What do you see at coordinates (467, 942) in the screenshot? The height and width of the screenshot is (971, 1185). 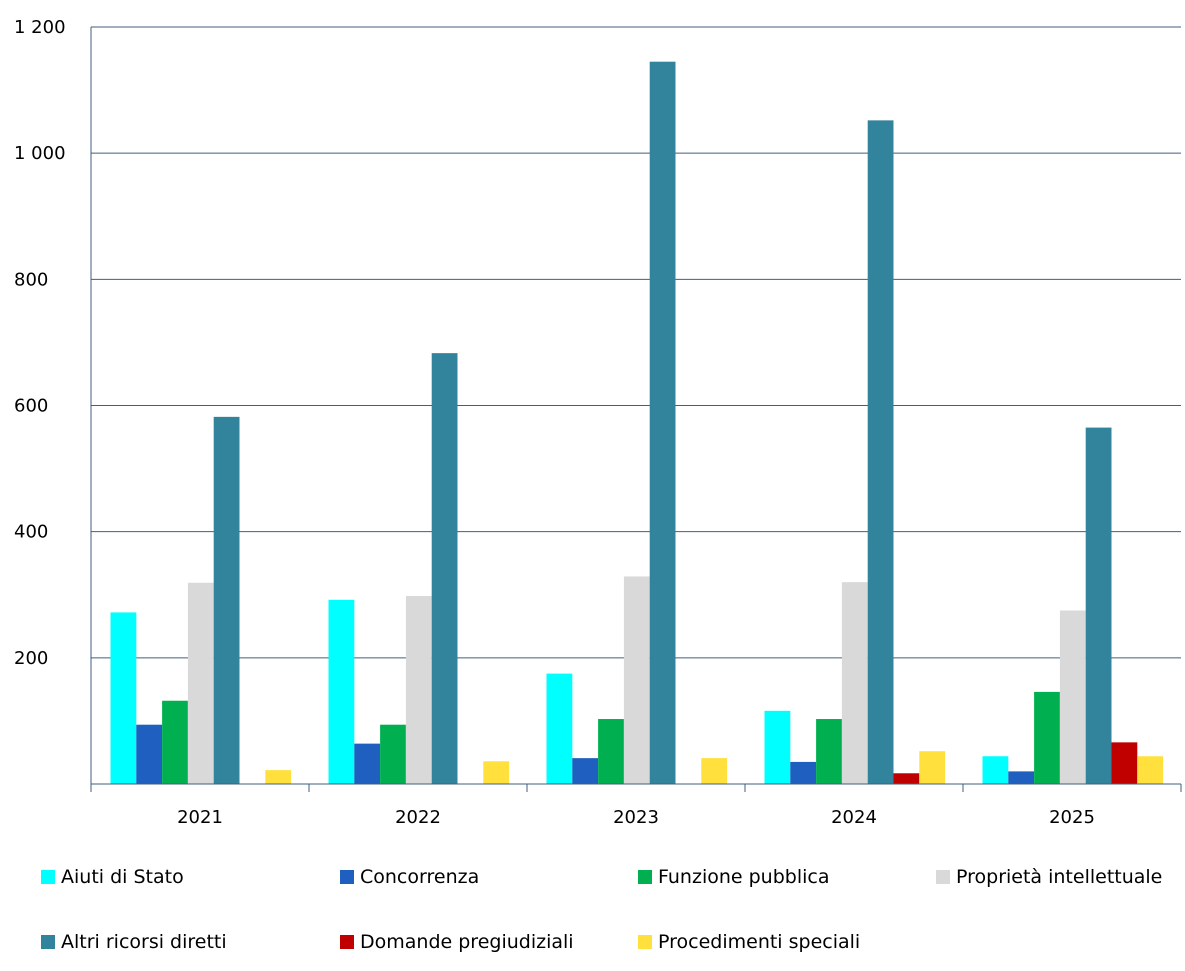 I see `legend-label: Domande pregiudiziali` at bounding box center [467, 942].